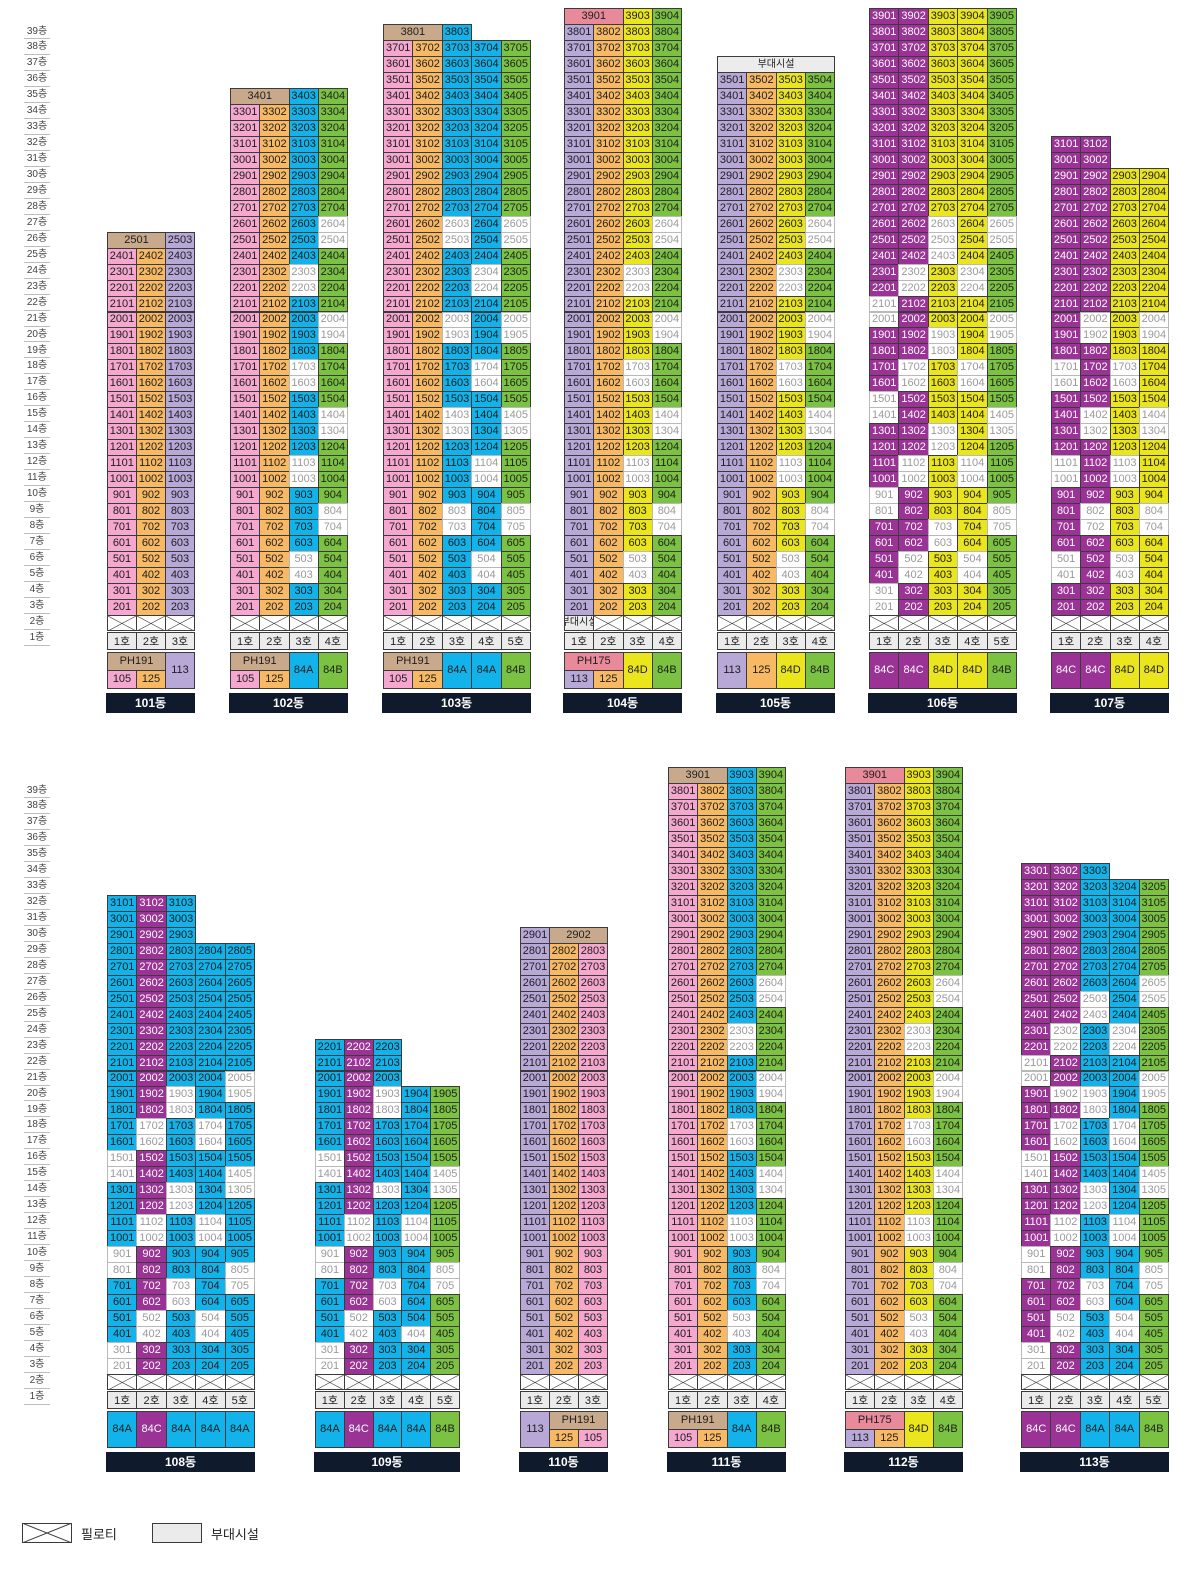 Image resolution: width=1200 pixels, height=1576 pixels. I want to click on unit-cell: 1403, so click(741, 1175).